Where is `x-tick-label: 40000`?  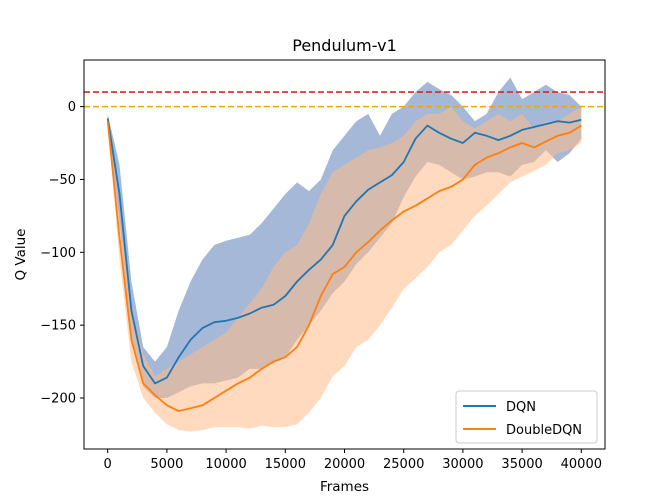 x-tick-label: 40000 is located at coordinates (581, 464).